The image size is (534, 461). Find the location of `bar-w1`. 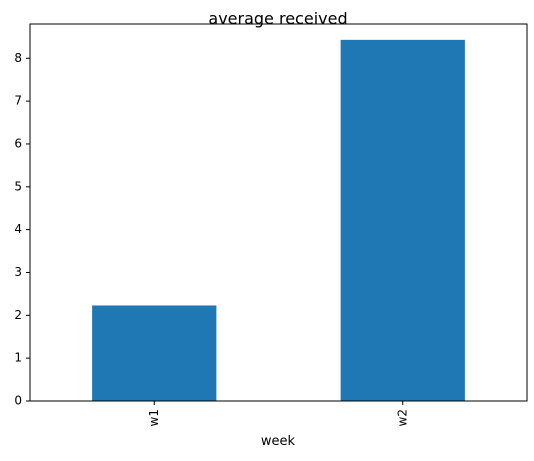

bar-w1 is located at coordinates (154, 353).